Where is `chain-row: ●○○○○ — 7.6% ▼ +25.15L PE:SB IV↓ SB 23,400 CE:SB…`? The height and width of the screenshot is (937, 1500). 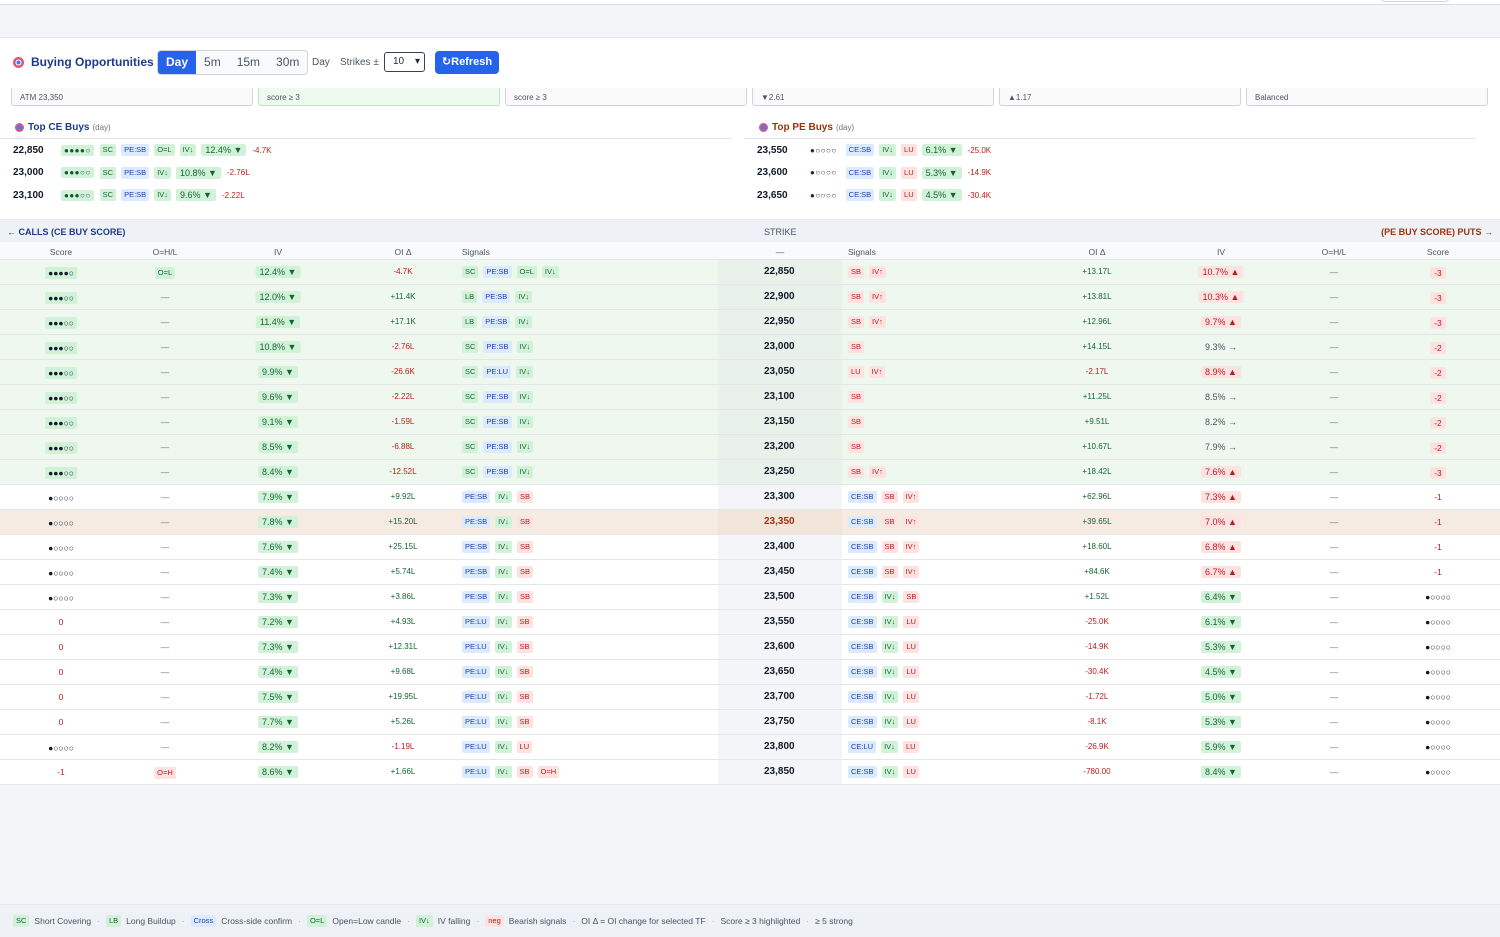 chain-row: ●○○○○ — 7.6% ▼ +25.15L PE:SB IV↓ SB 23,400 CE:SB… is located at coordinates (750, 547).